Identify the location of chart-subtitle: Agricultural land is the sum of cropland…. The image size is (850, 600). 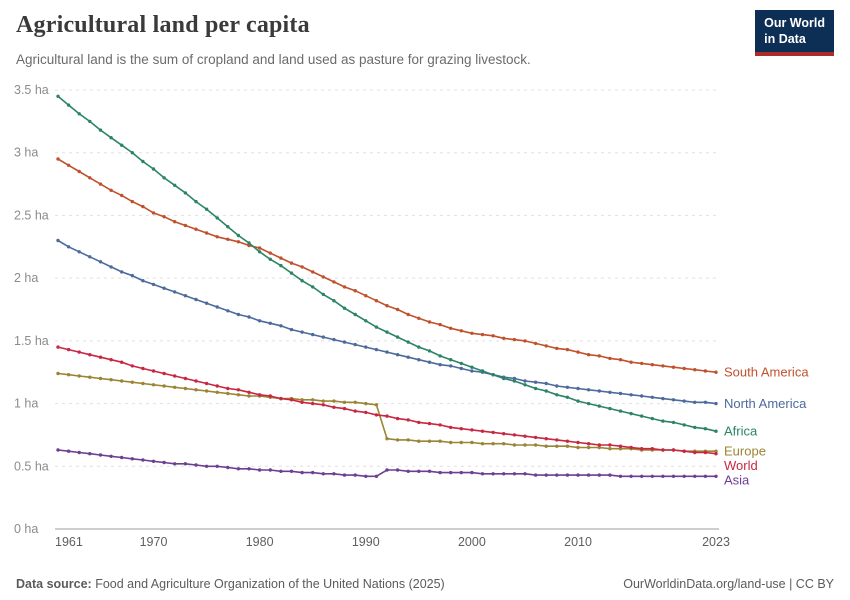
(273, 59).